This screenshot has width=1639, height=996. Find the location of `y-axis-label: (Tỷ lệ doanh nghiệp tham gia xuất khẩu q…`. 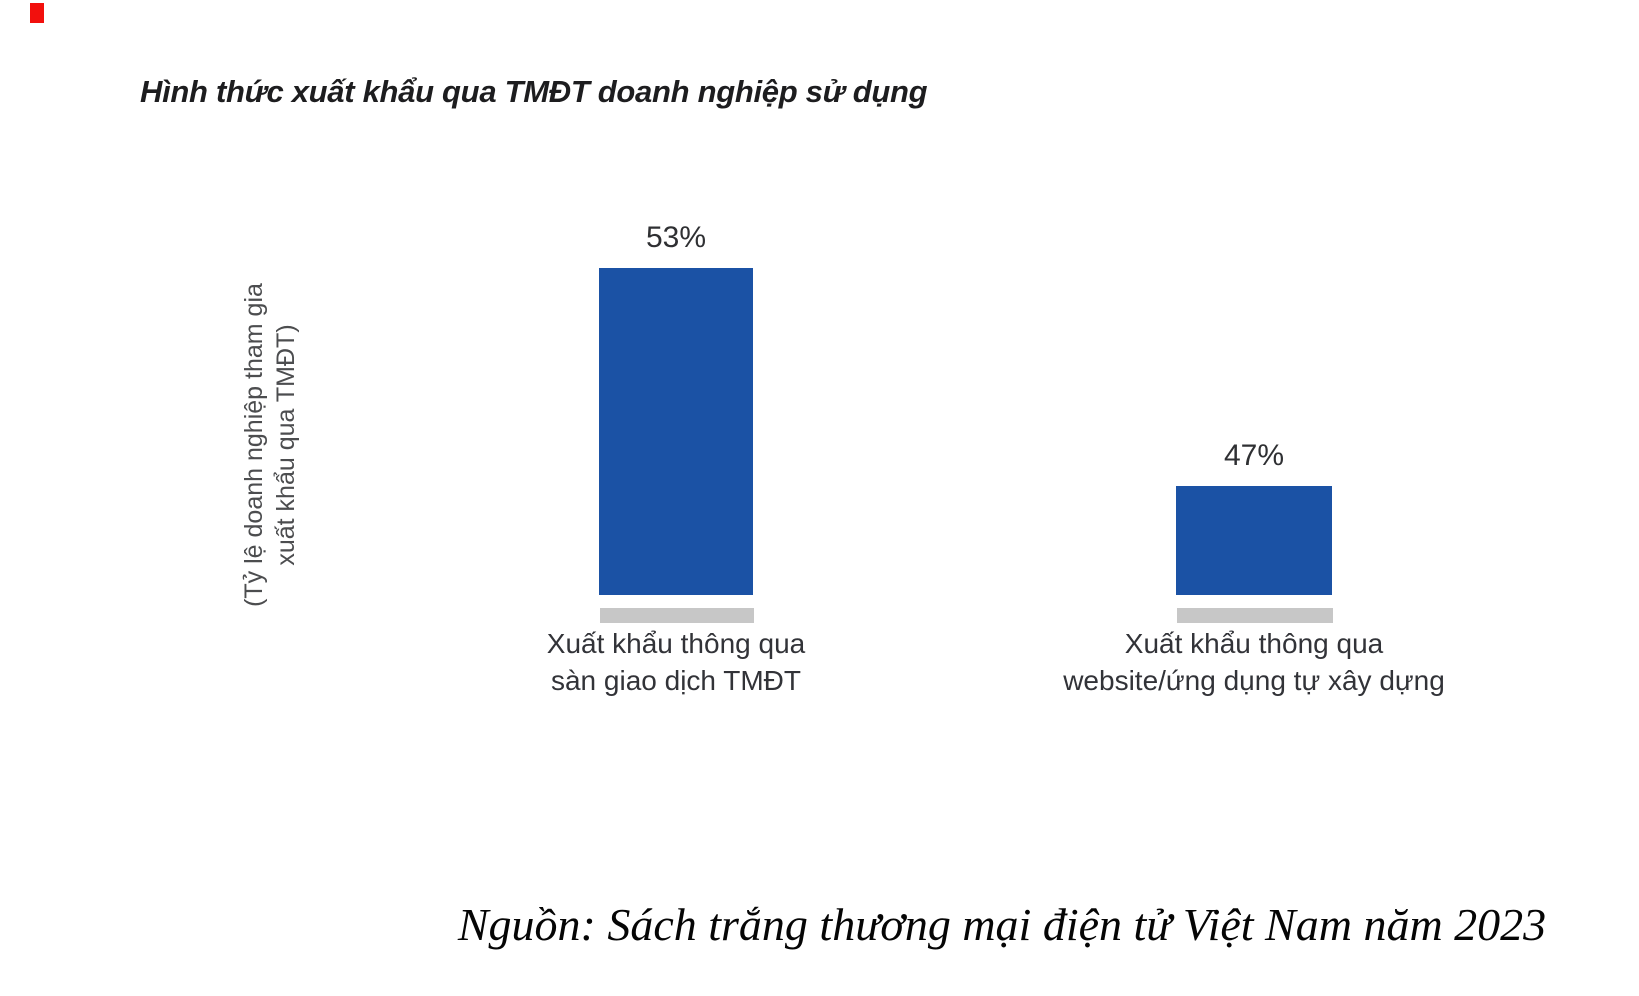

y-axis-label: (Tỷ lệ doanh nghiệp tham gia xuất khẩu q… is located at coordinates (270, 445).